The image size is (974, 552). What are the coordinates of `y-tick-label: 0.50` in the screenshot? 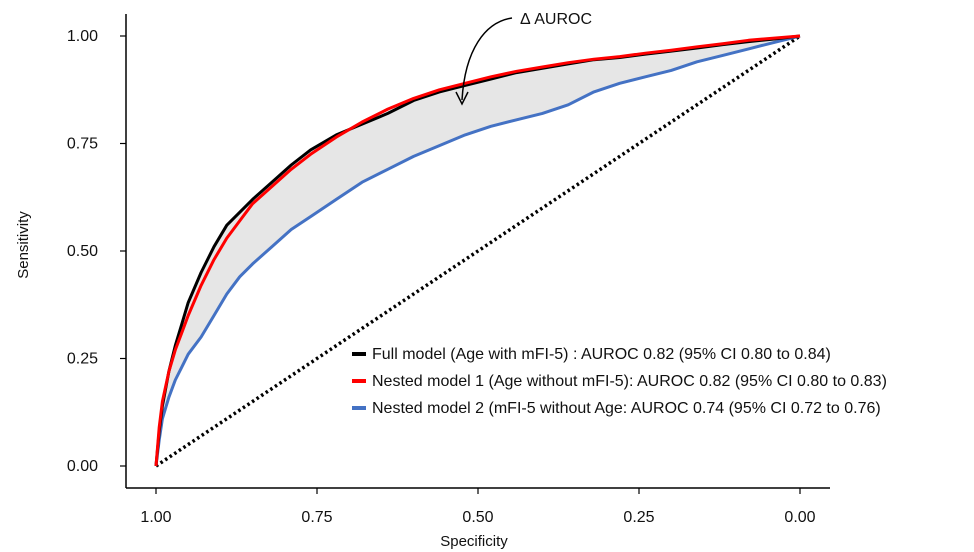 It's located at (82, 251).